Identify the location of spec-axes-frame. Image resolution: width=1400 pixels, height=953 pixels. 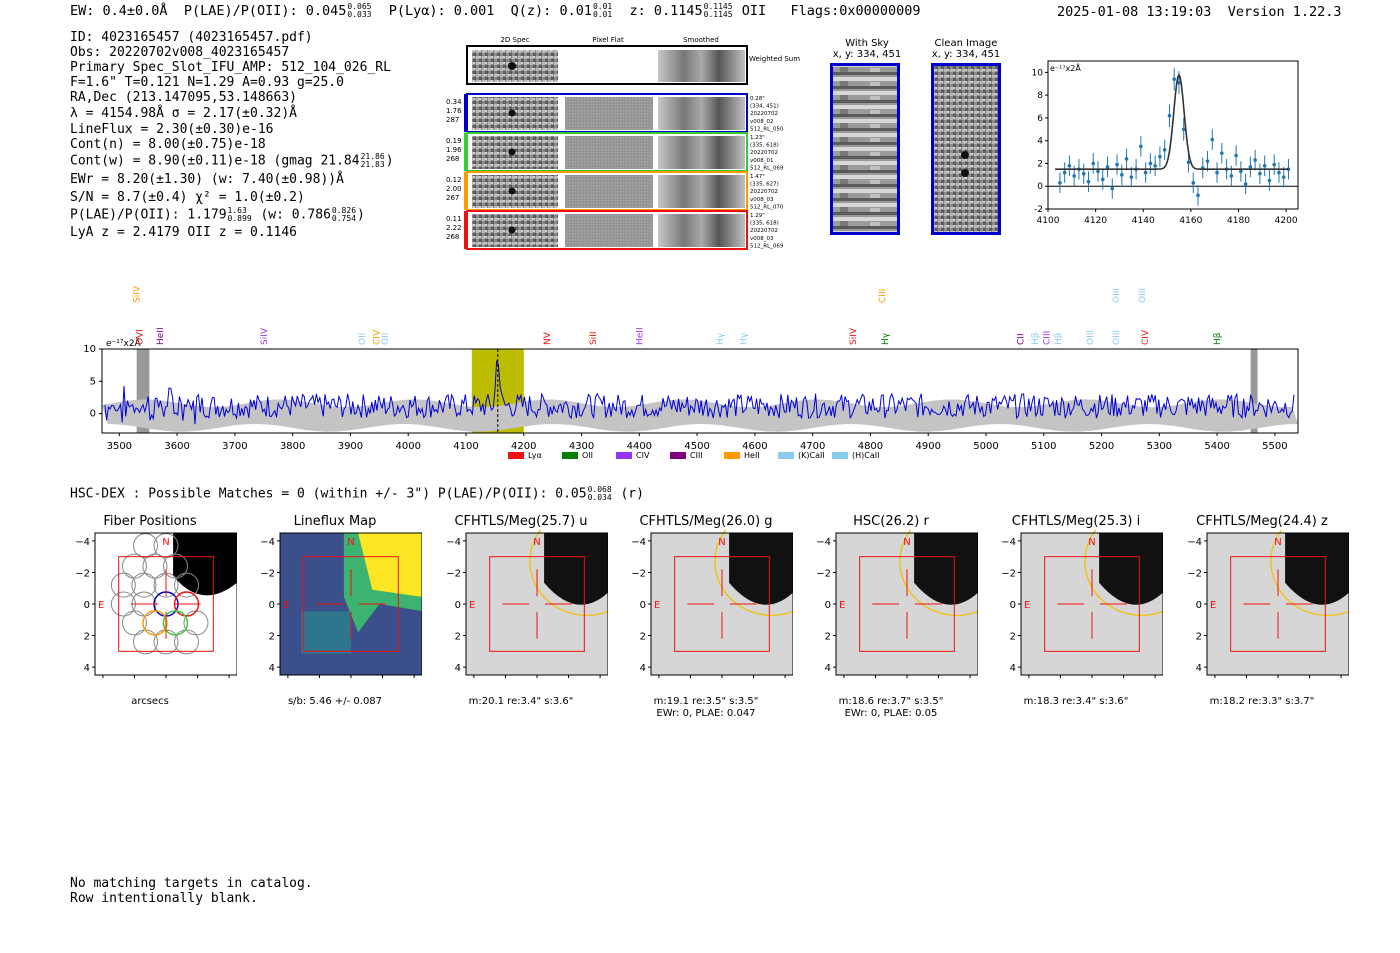
(700, 391).